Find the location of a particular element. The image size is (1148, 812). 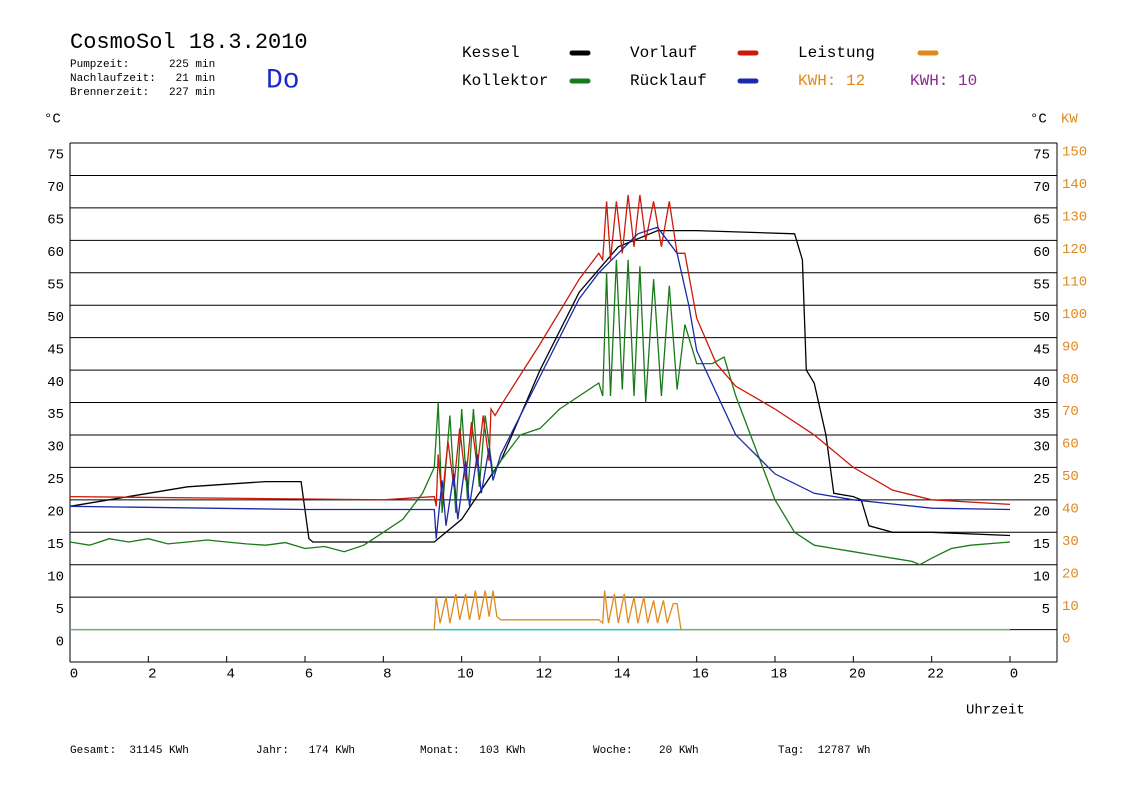

y-tick-label-right: 10 is located at coordinates (1041, 577).